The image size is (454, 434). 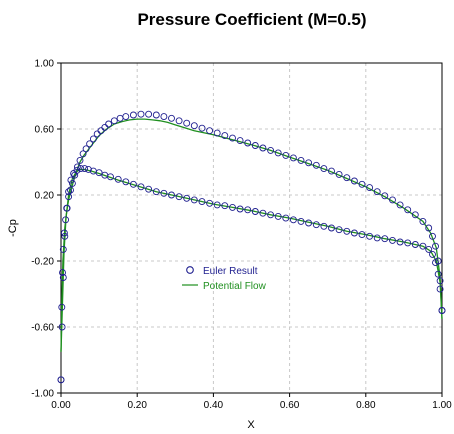 What do you see at coordinates (42, 262) in the screenshot?
I see `y-tick-label: -0.20` at bounding box center [42, 262].